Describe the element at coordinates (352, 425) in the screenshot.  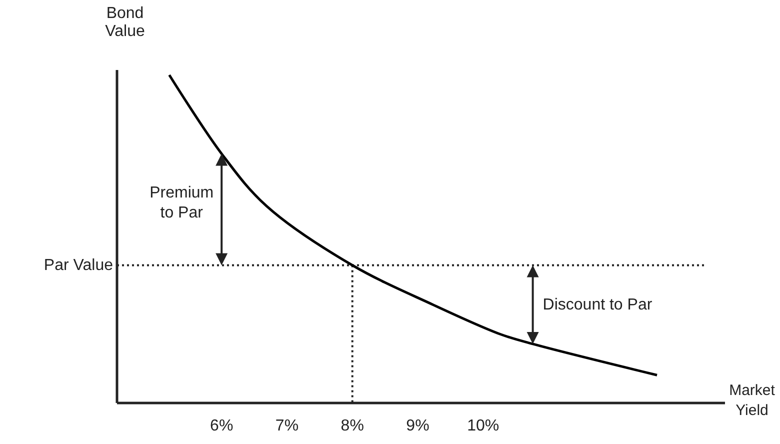
I see `x-tick-label: 8%` at that location.